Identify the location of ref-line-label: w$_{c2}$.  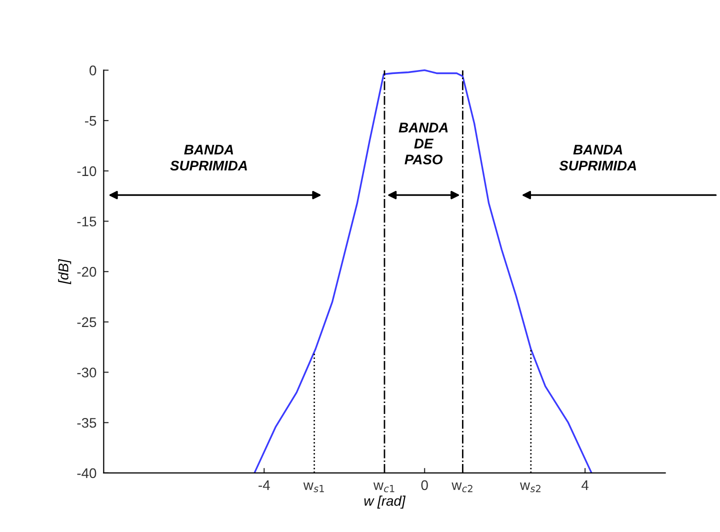
(462, 487).